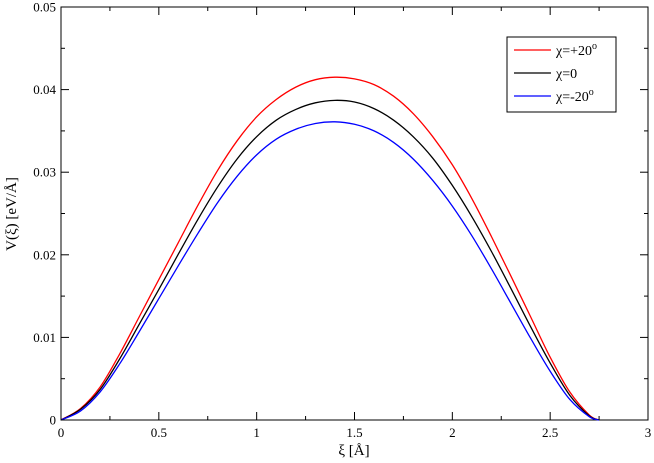 The height and width of the screenshot is (463, 654). What do you see at coordinates (574, 96) in the screenshot?
I see `legend-label-2: χ=-20o` at bounding box center [574, 96].